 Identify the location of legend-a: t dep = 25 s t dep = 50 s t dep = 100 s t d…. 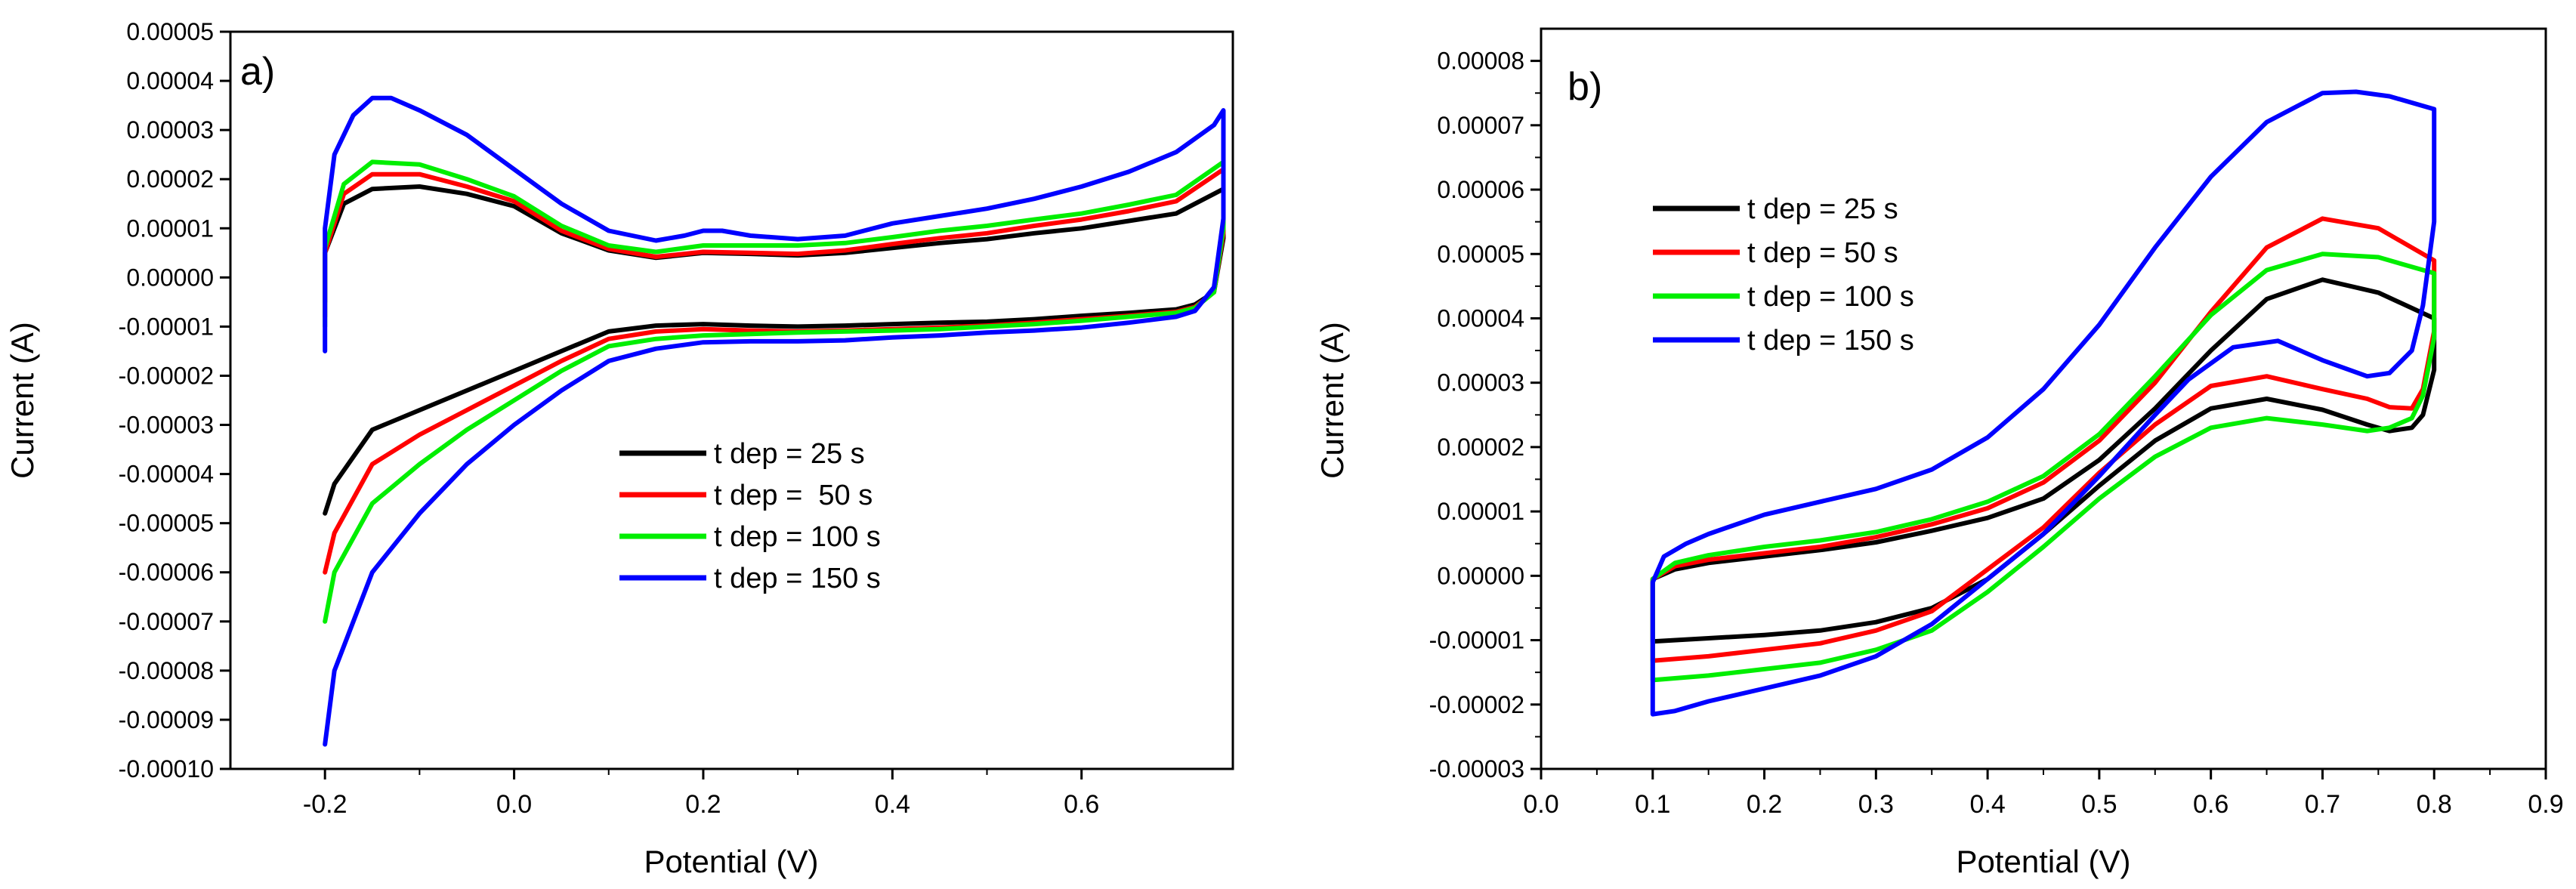
(750, 516).